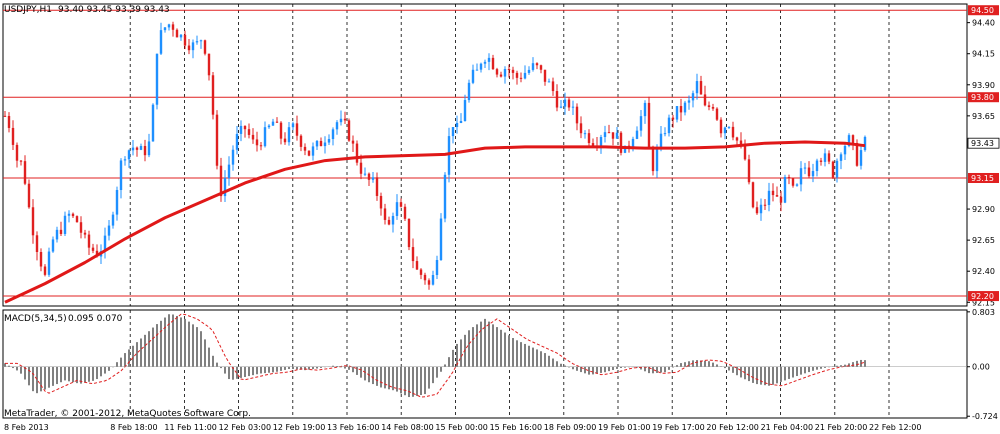 The image size is (1000, 434). I want to click on time-tick-label: 19 Feb 17:00, so click(678, 427).